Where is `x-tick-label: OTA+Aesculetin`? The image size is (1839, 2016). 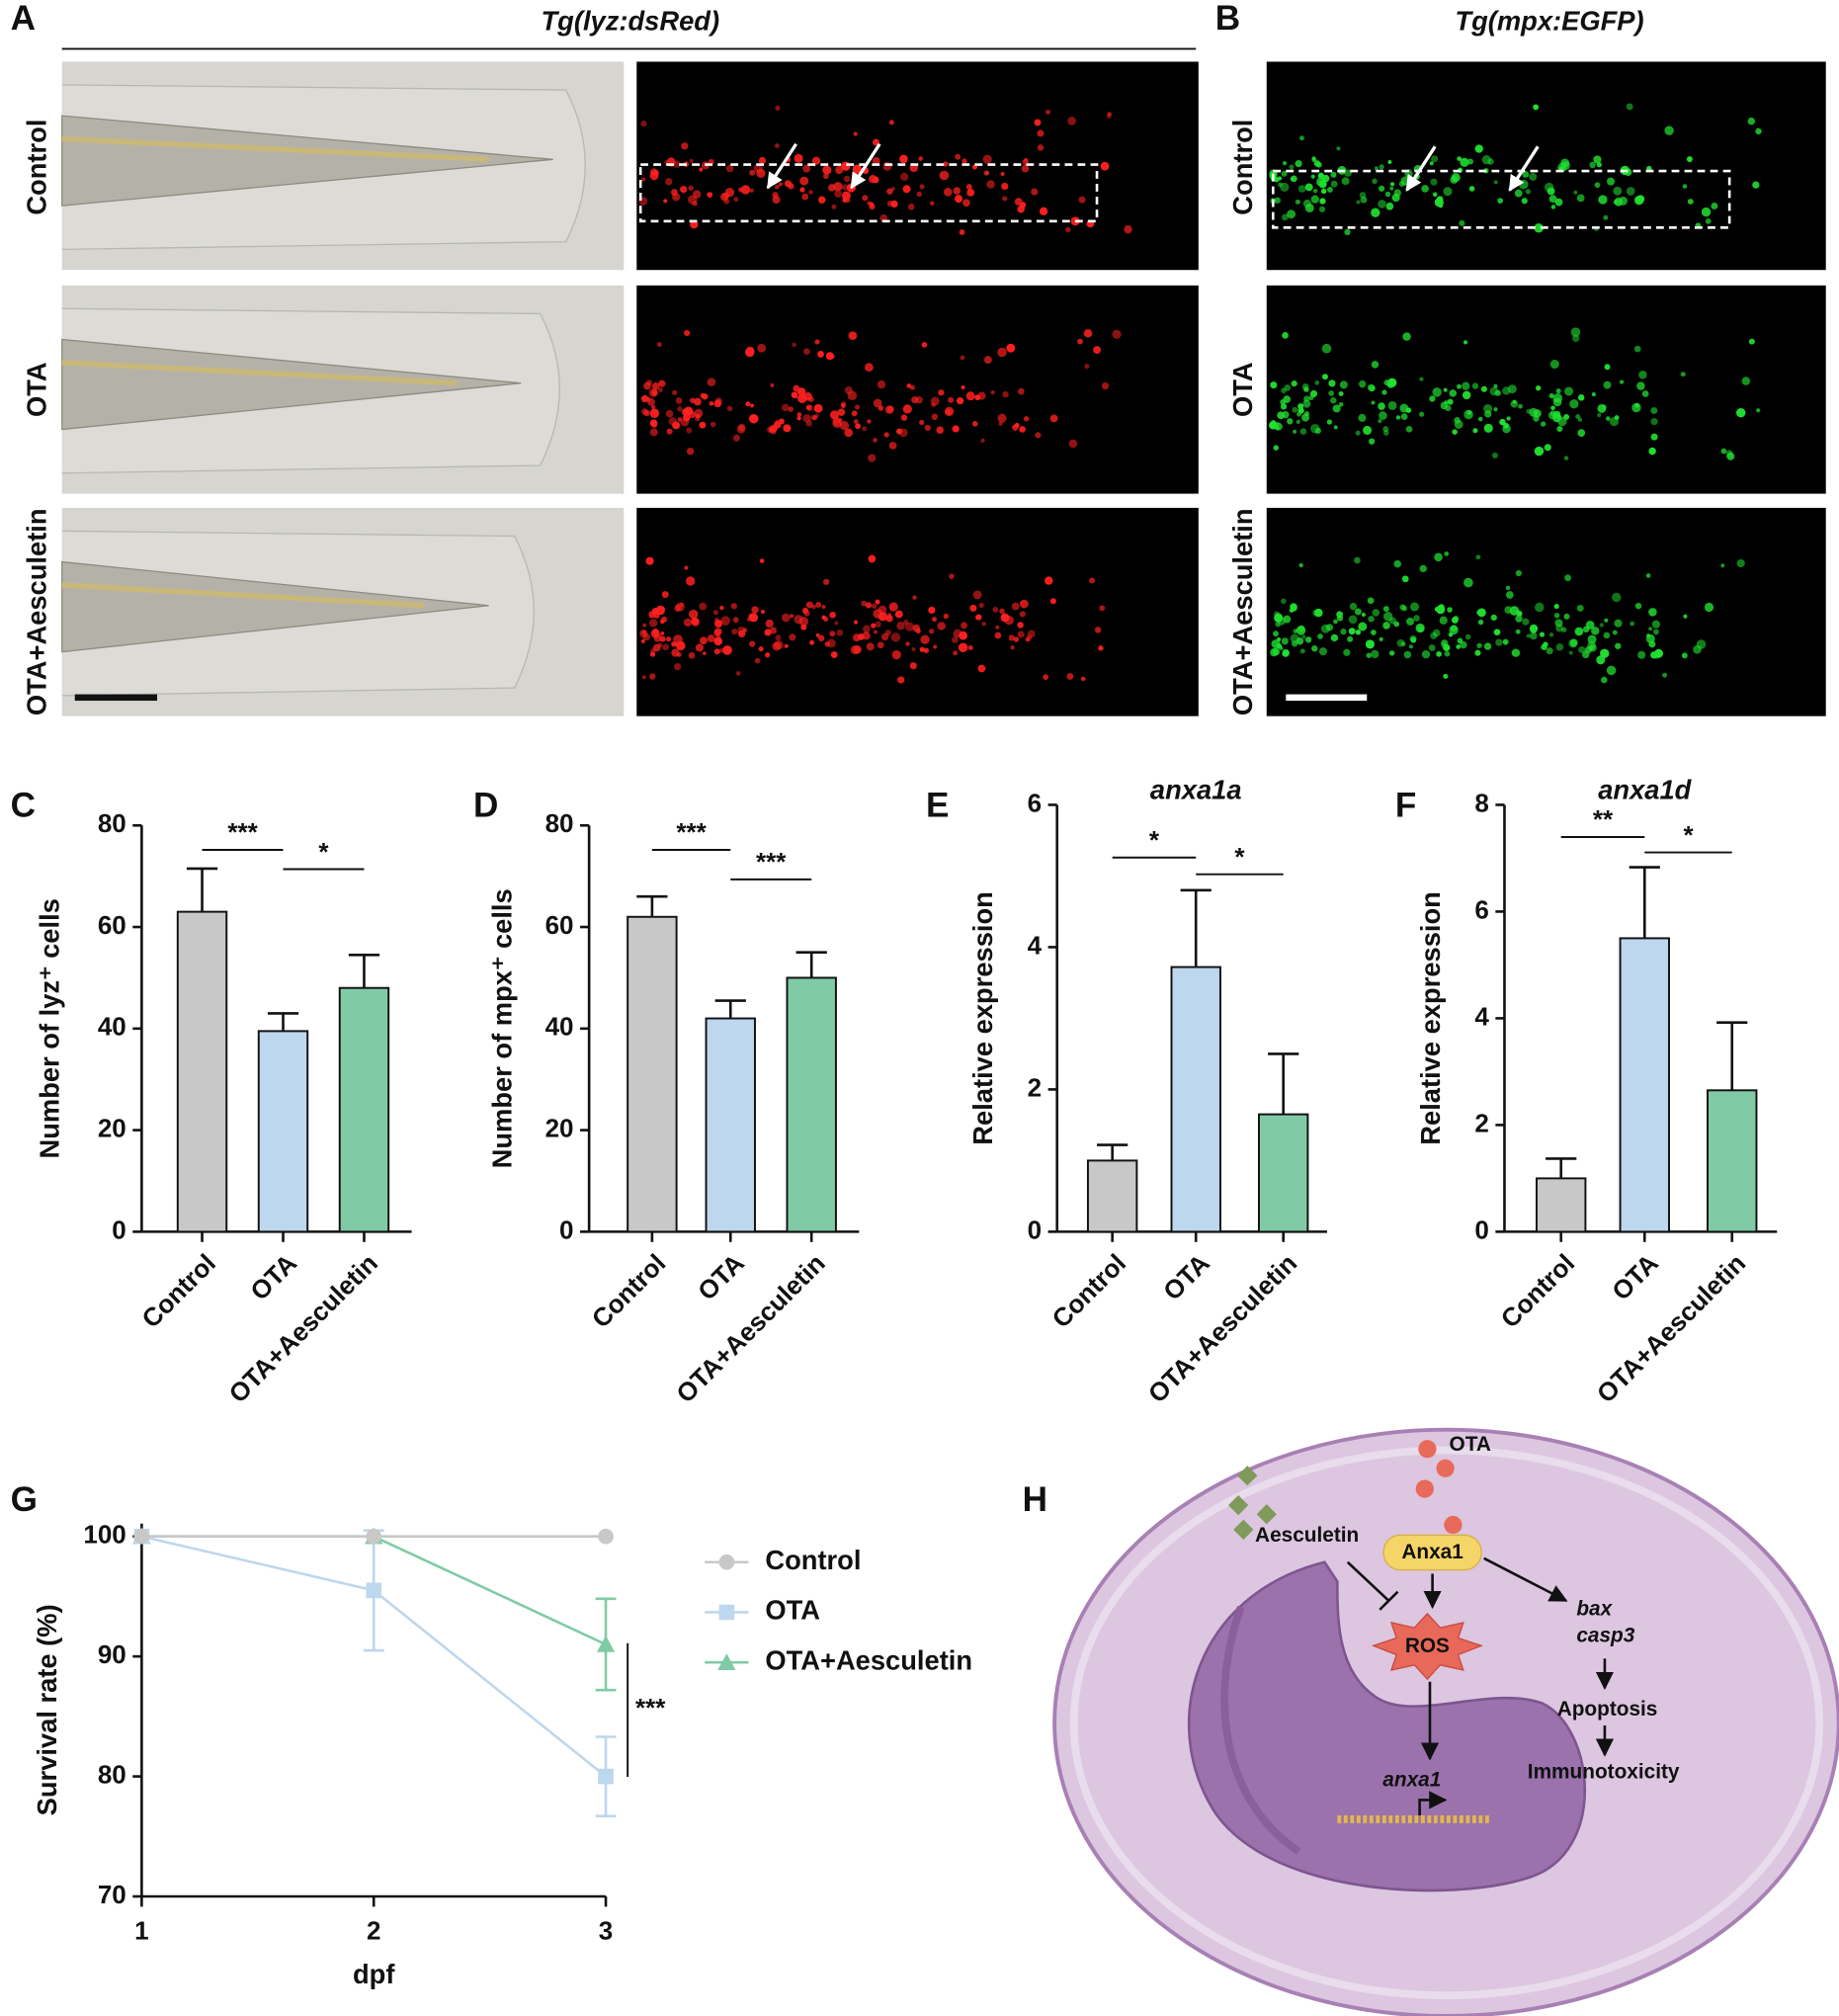 x-tick-label: OTA+Aesculetin is located at coordinates (750, 1328).